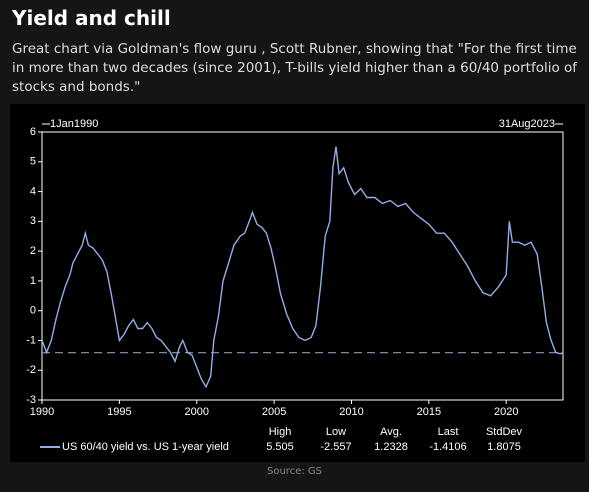  Describe the element at coordinates (33, 281) in the screenshot. I see `y-tick-label: 1` at that location.